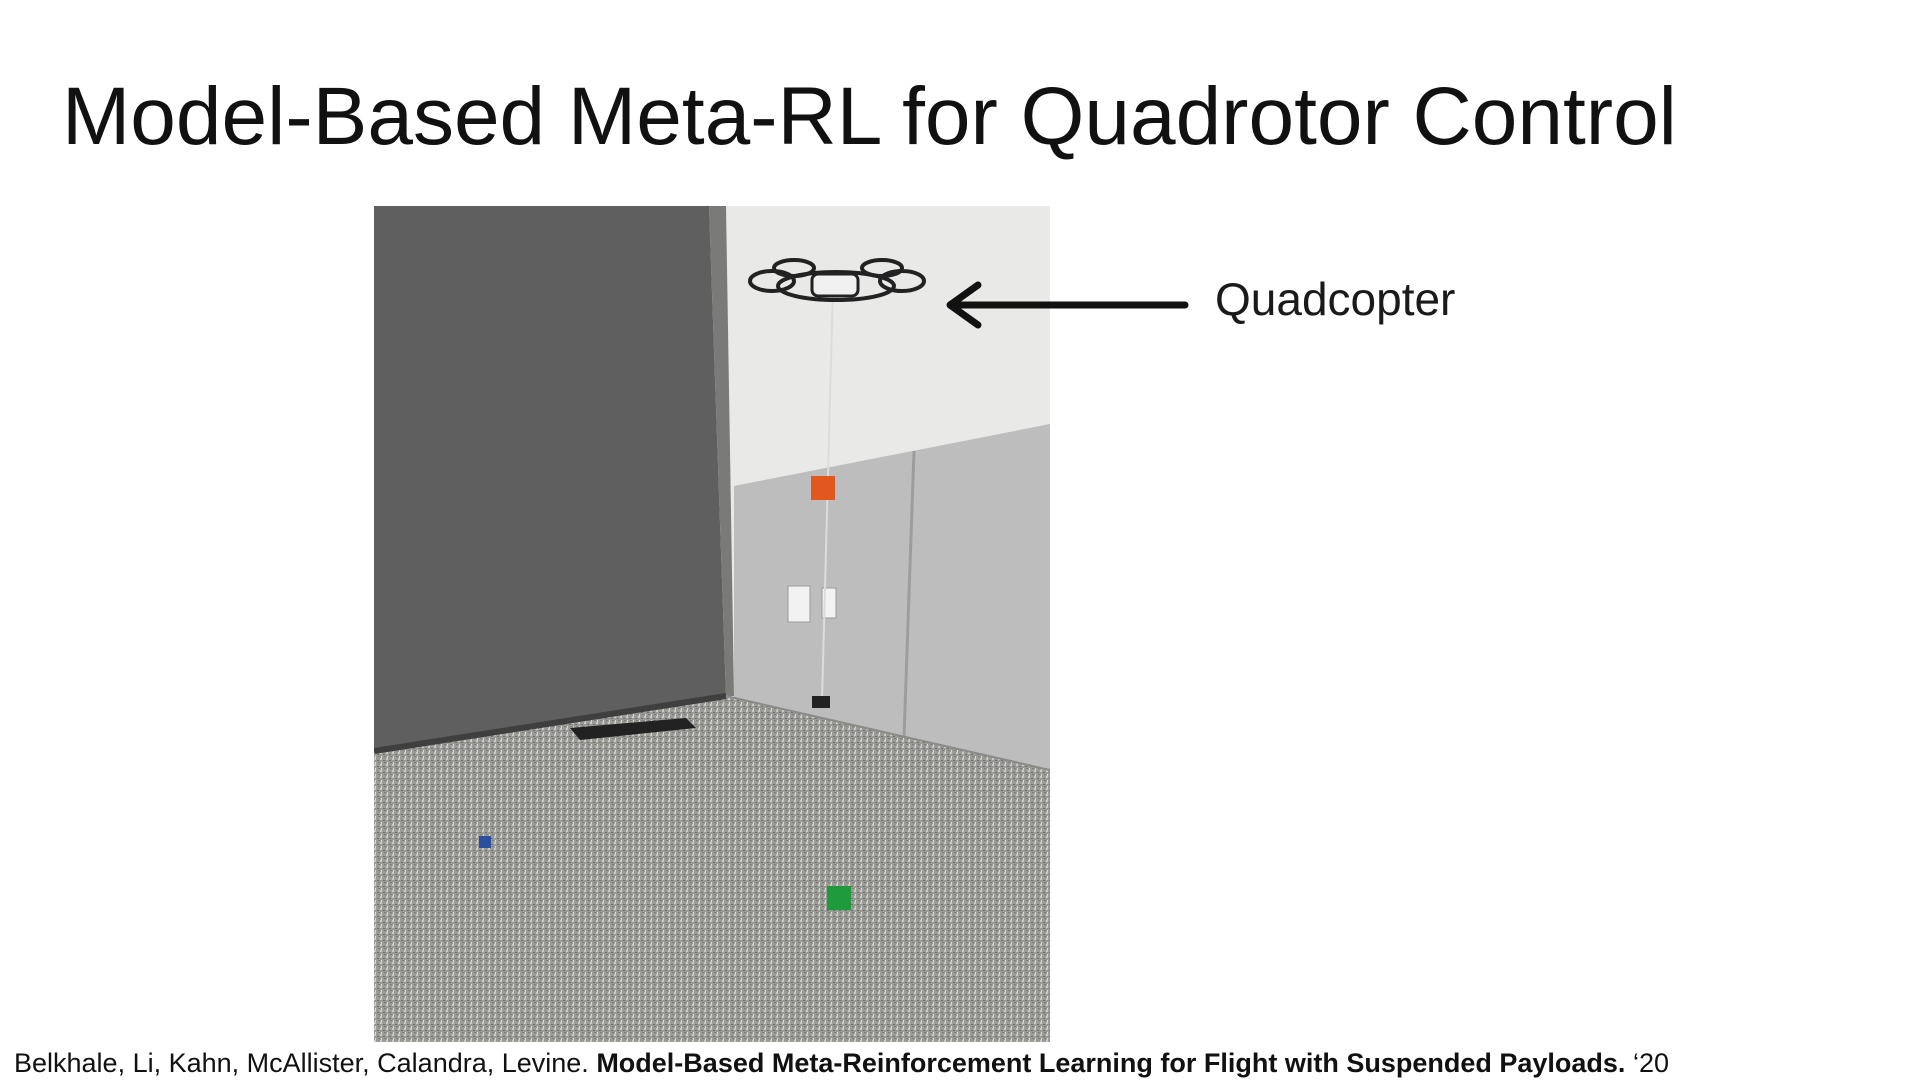 Image resolution: width=1920 pixels, height=1080 pixels. What do you see at coordinates (1647, 1063) in the screenshot?
I see `citation-year: ‘20` at bounding box center [1647, 1063].